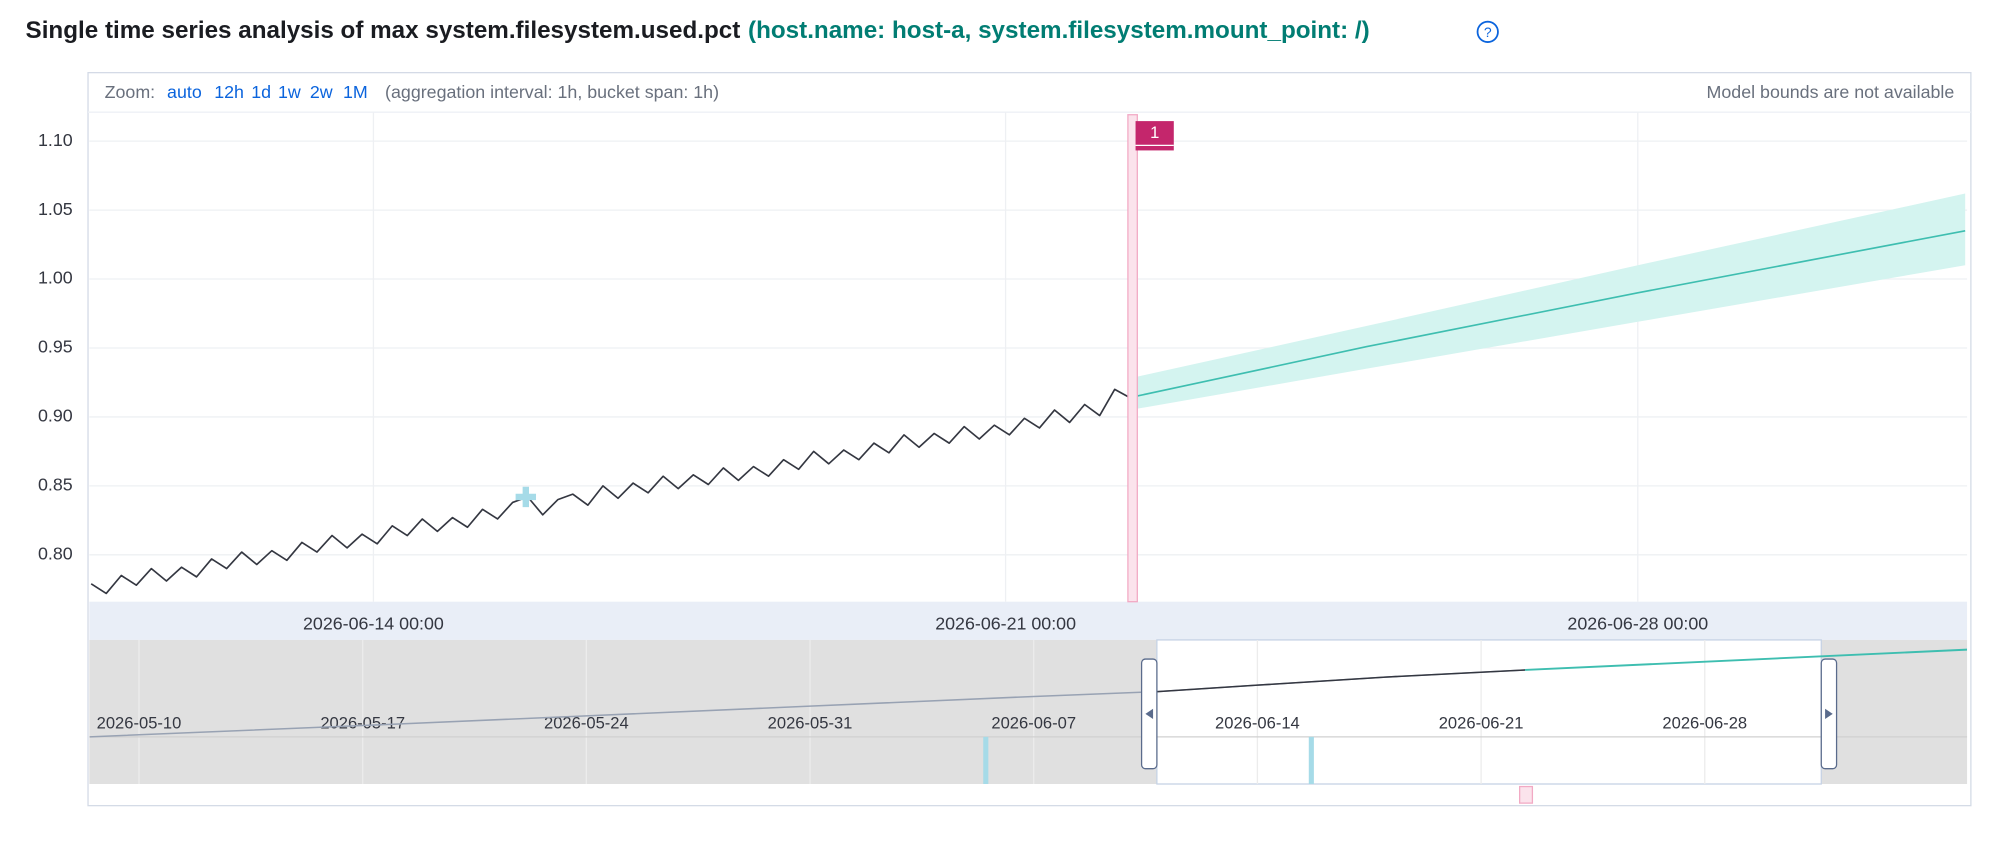  I want to click on context-x-tick-label: 2026-06-07, so click(1033, 722).